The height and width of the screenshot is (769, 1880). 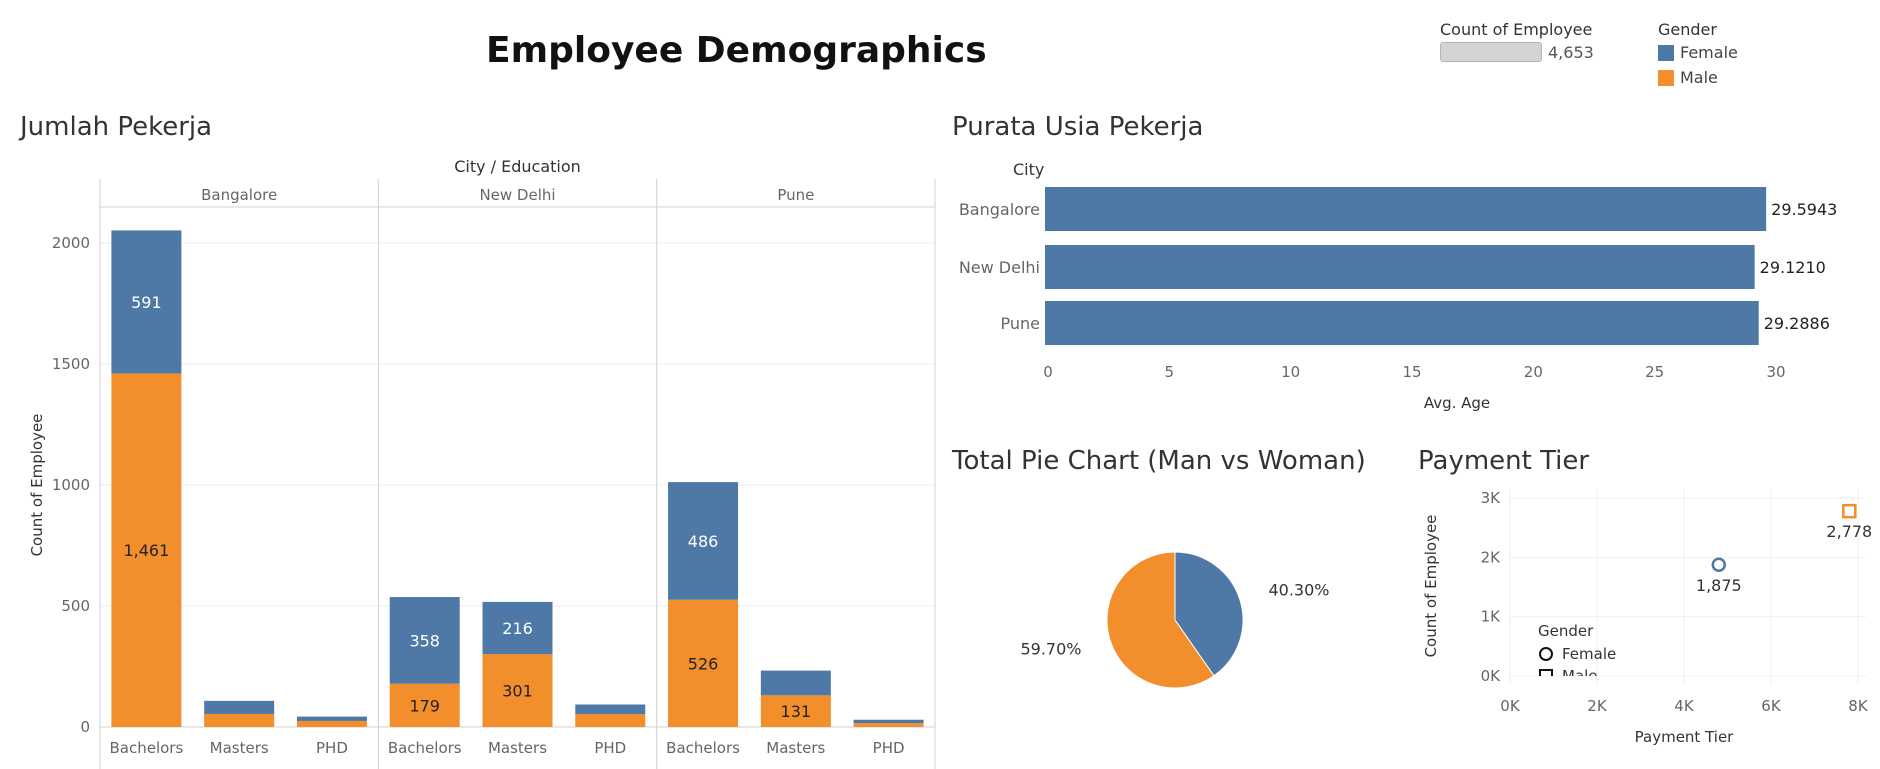 What do you see at coordinates (1654, 372) in the screenshot?
I see `x-tick-label: 25` at bounding box center [1654, 372].